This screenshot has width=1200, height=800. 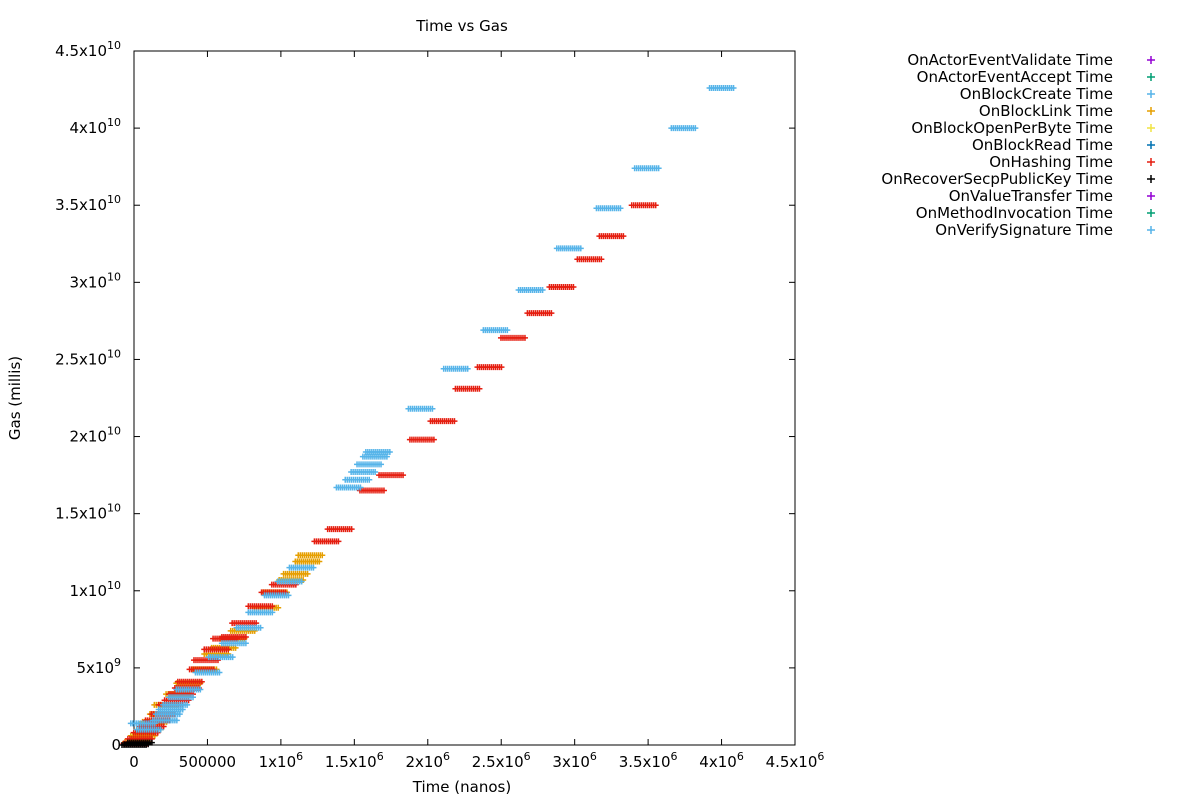 I want to click on legend-label: OnMethodInvocation Time, so click(x=1014, y=213).